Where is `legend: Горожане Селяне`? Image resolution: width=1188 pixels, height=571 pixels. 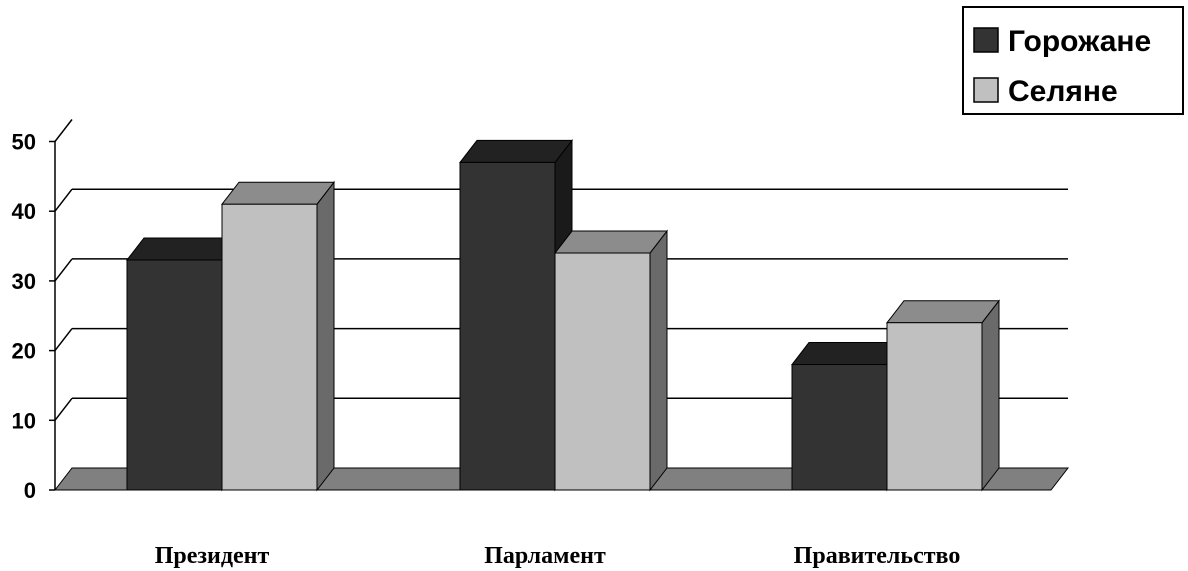
legend: Горожане Селяне is located at coordinates (1073, 60).